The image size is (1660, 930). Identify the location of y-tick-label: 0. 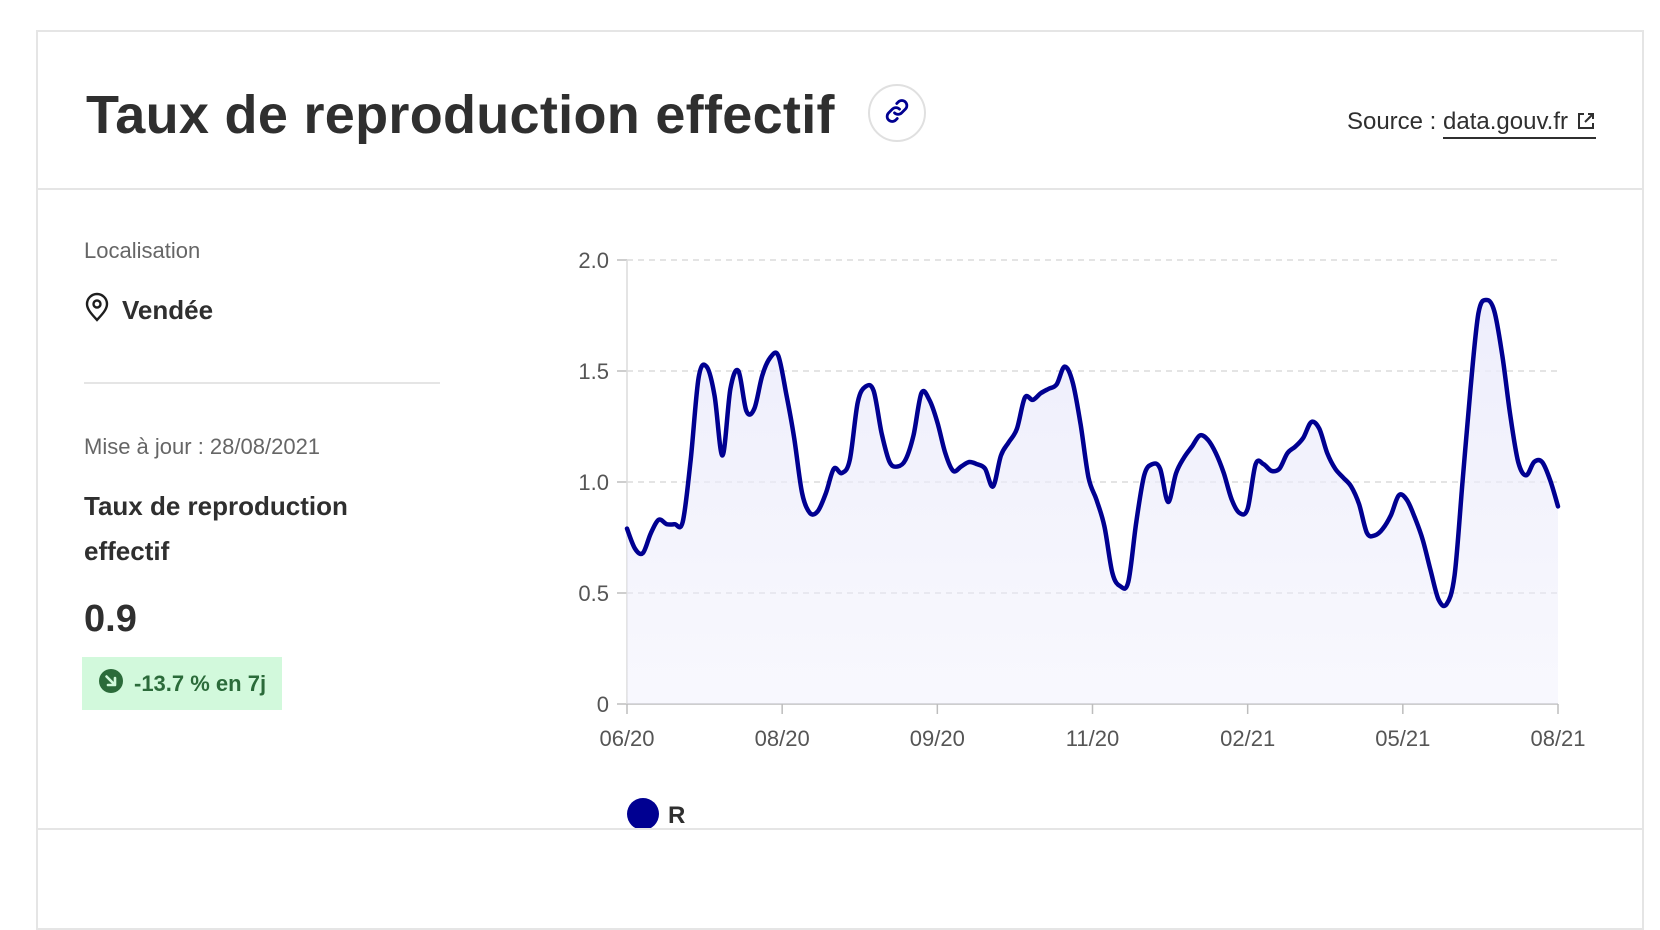
(603, 704).